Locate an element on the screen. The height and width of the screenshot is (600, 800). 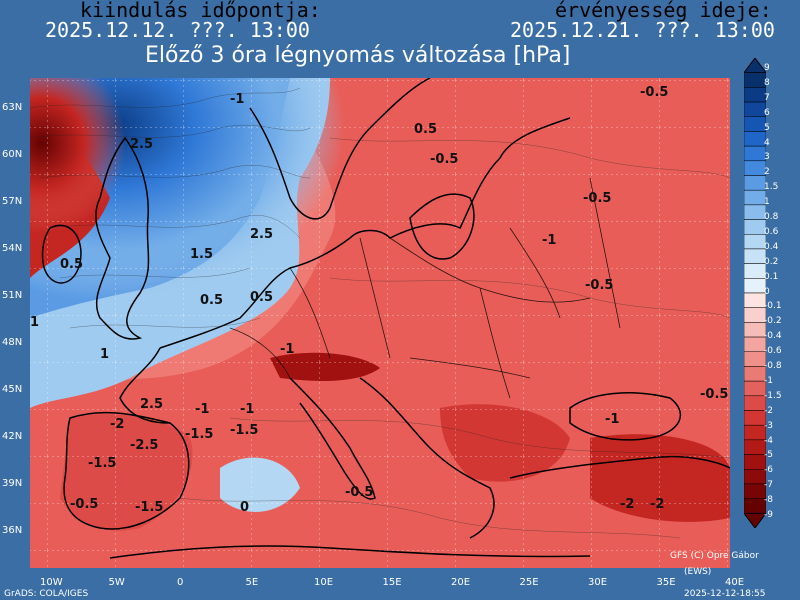
contour-value-label: 1 is located at coordinates (104, 354).